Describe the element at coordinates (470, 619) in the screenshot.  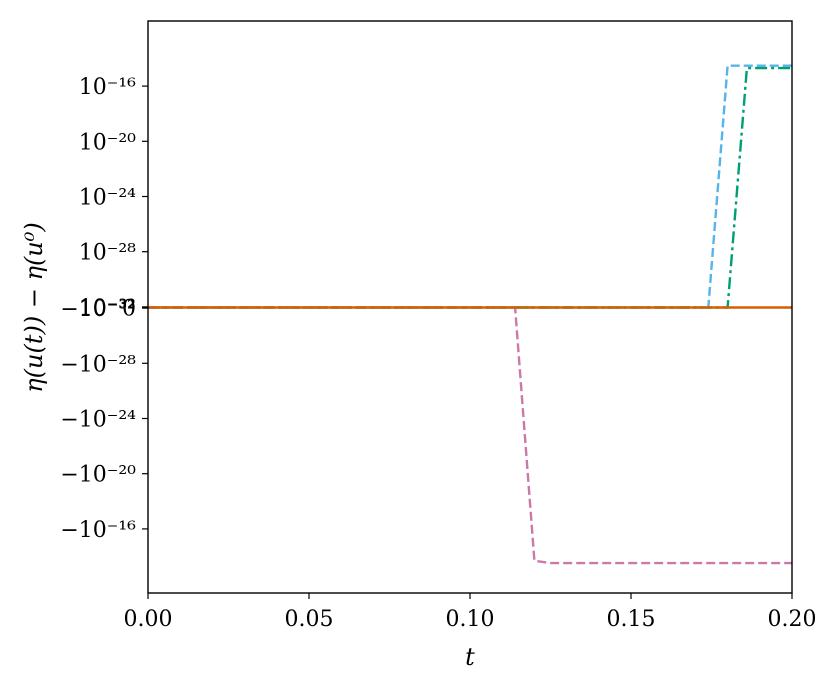
I see `x-tick-label: 0.10` at that location.